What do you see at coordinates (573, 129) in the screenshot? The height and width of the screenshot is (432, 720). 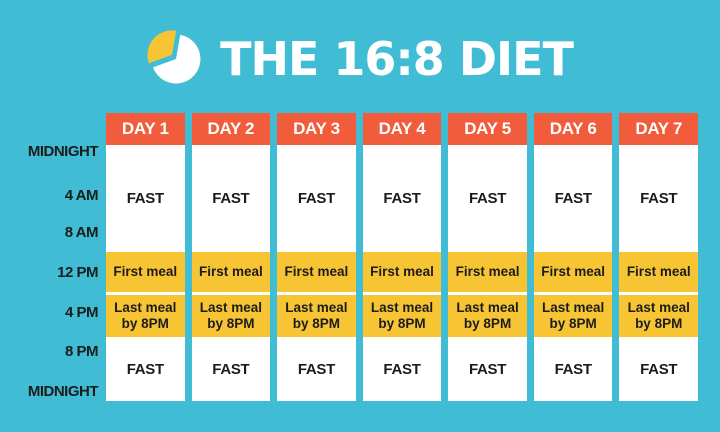 I see `day-header: DAY 6` at bounding box center [573, 129].